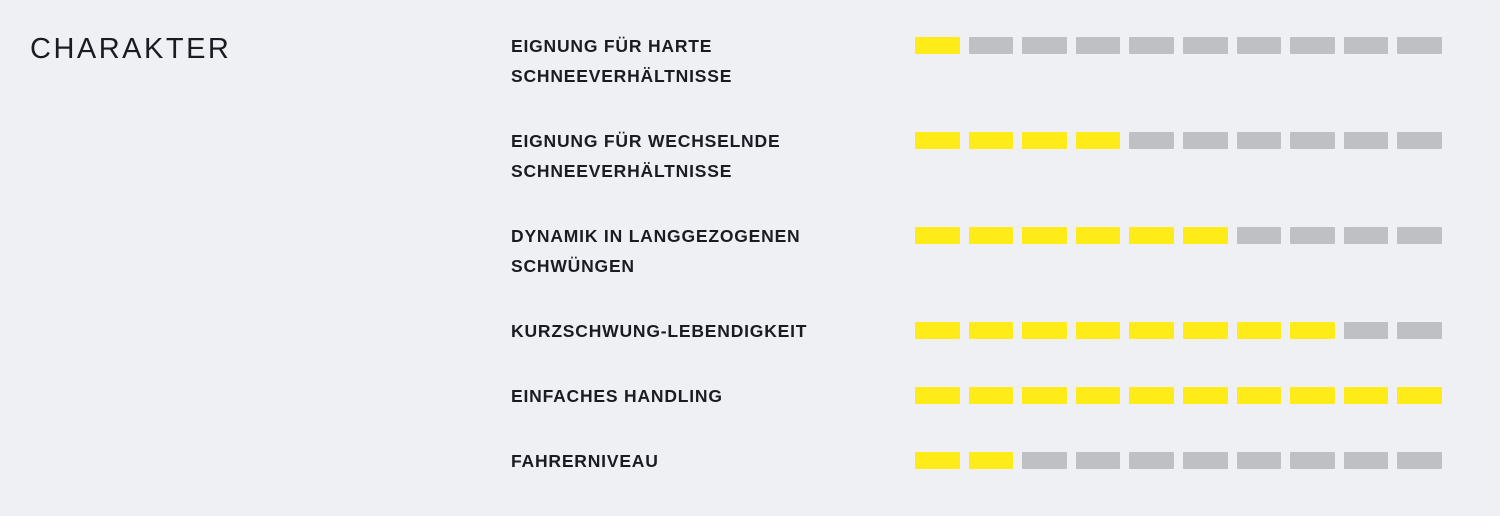 The height and width of the screenshot is (516, 1500). I want to click on rating-label: FAHRERNIVEAU, so click(713, 461).